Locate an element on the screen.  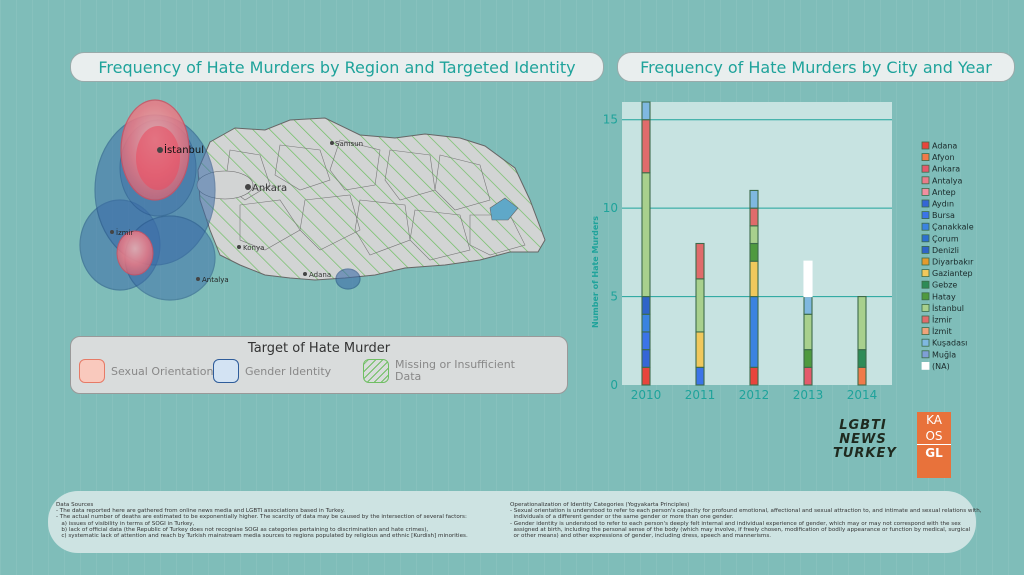
legend-label: Muğla is located at coordinates (944, 354).